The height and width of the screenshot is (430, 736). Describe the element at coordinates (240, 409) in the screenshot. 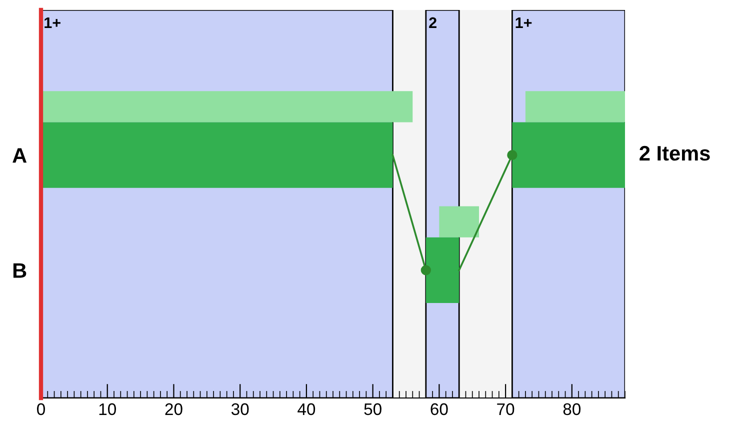

I see `x-tick-label: 30` at that location.